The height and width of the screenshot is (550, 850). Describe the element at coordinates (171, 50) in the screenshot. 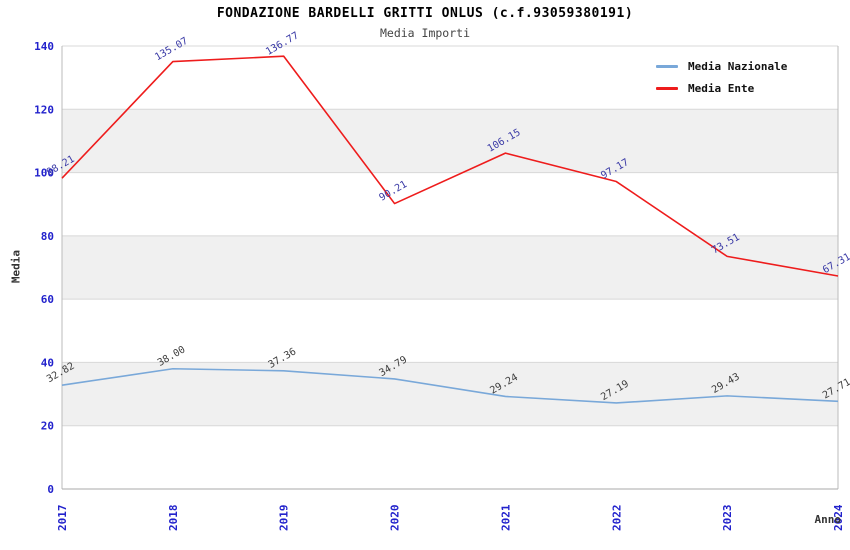

I see `data-point-label: 135.07` at that location.